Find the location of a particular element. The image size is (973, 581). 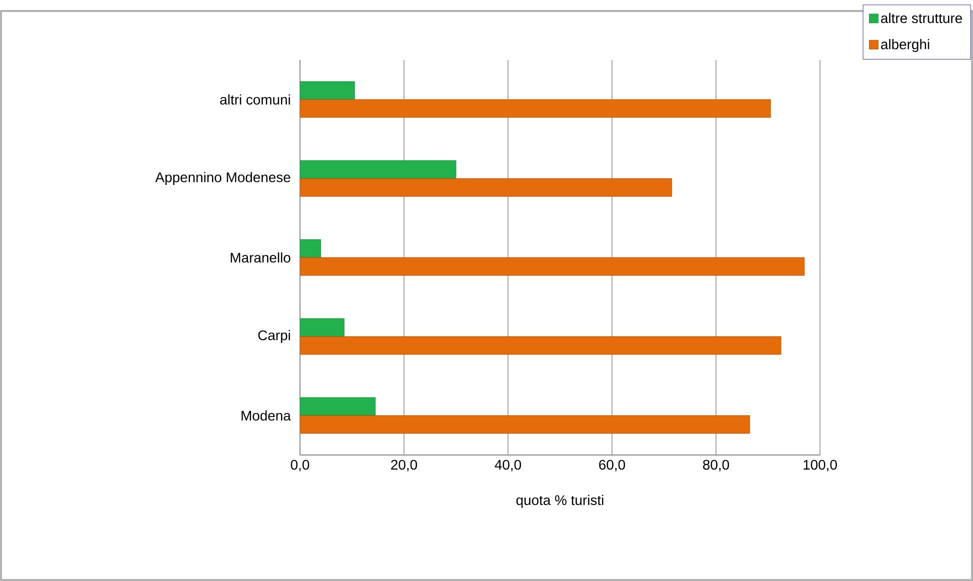

x-tick-label: 60,0 is located at coordinates (612, 466).